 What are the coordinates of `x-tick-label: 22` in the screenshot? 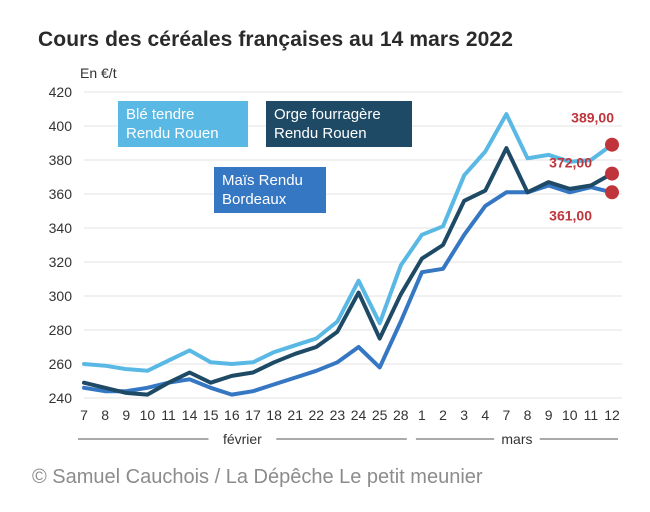 It's located at (317, 415).